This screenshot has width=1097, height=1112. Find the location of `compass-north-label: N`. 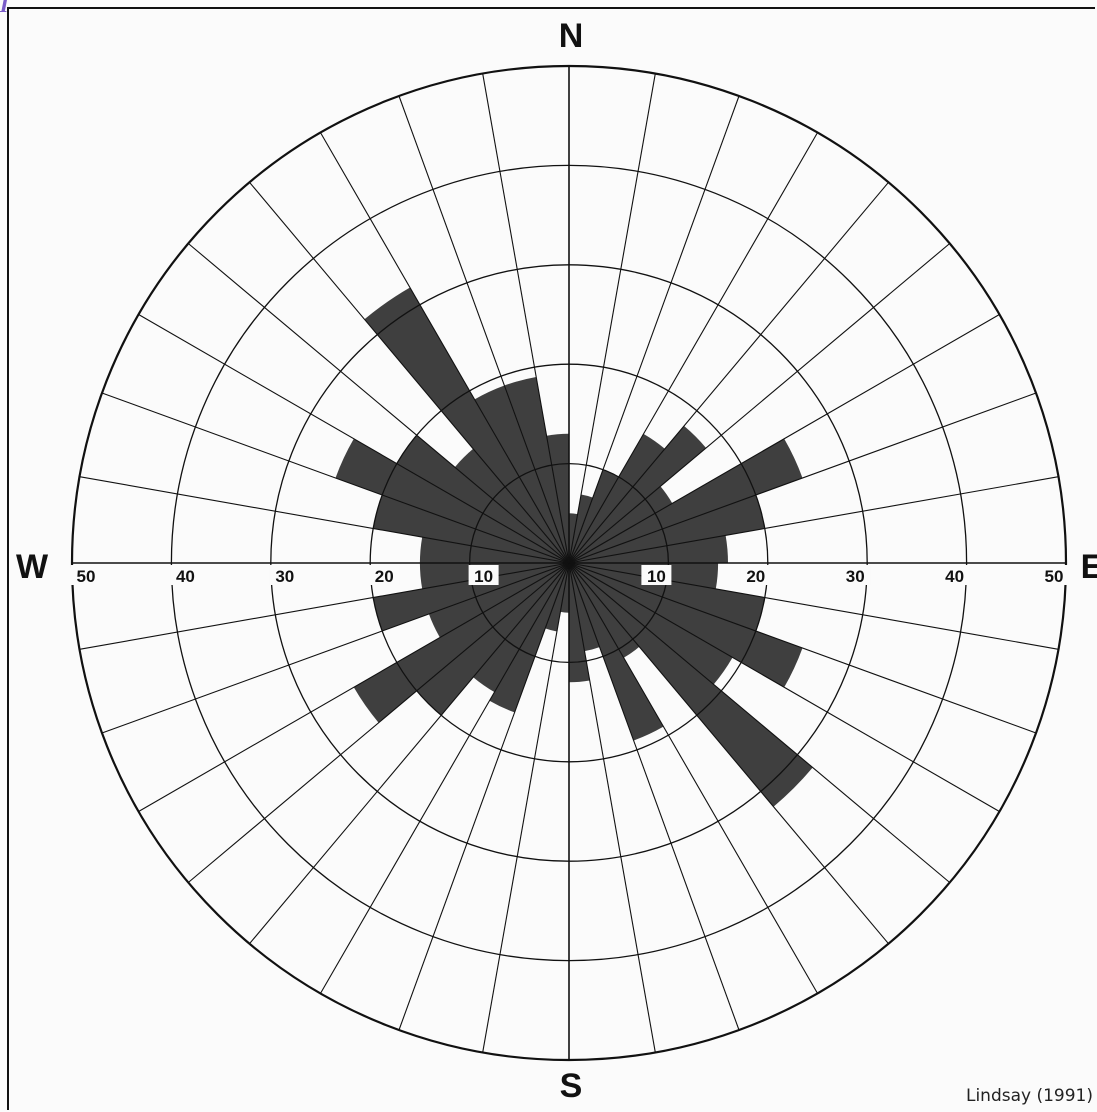

compass-north-label: N is located at coordinates (571, 36).